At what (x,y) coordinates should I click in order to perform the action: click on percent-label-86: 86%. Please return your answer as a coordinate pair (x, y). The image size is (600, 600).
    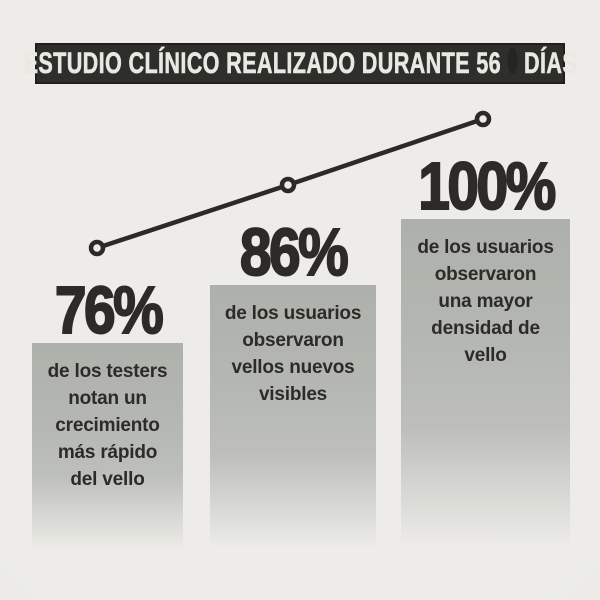
    Looking at the image, I should click on (294, 252).